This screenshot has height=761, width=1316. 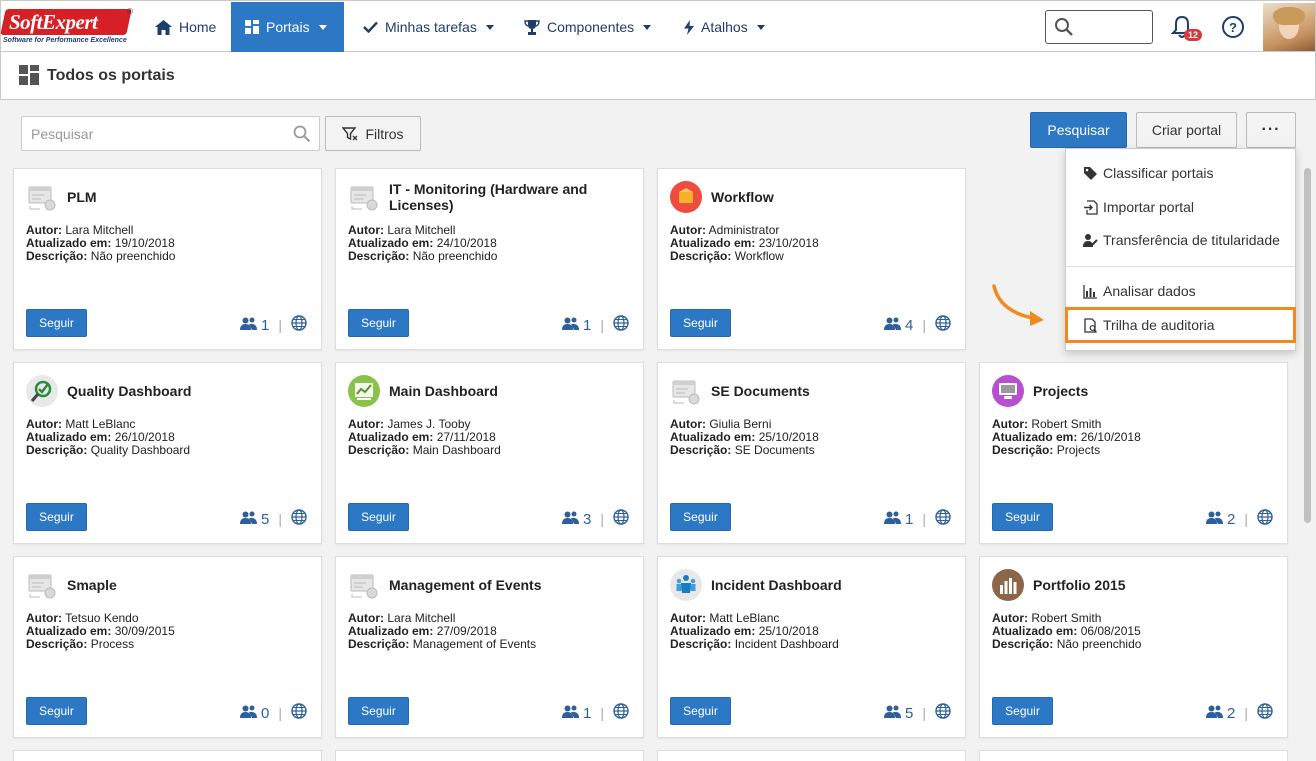 What do you see at coordinates (1180, 207) in the screenshot?
I see `menu-item-importar-portal: Importar portal` at bounding box center [1180, 207].